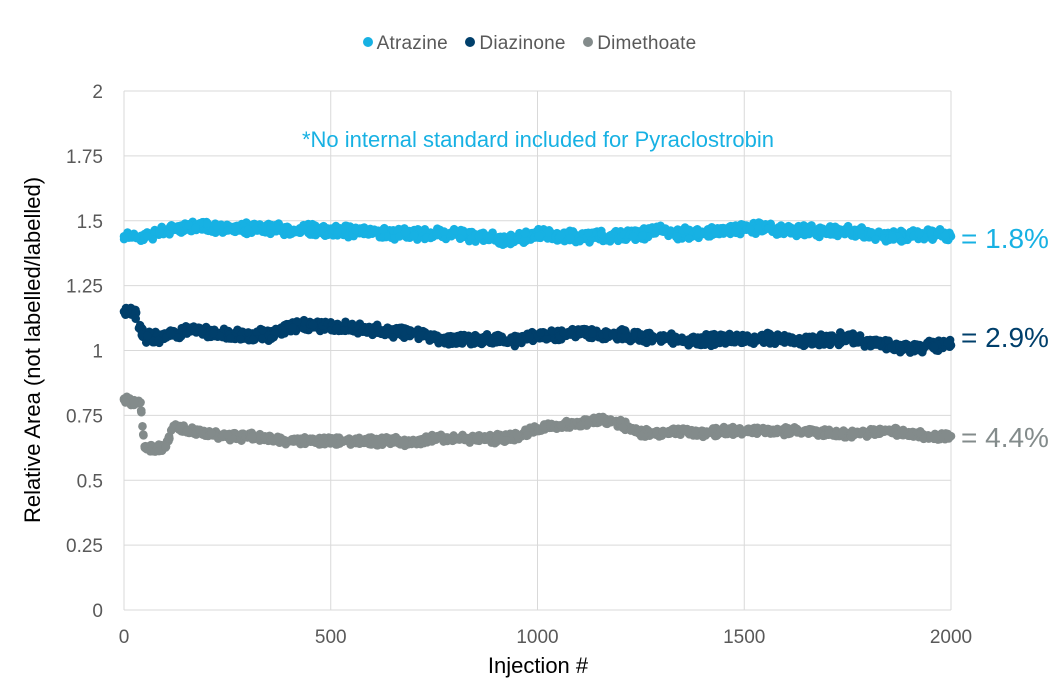 This screenshot has height=685, width=1059. Describe the element at coordinates (84, 287) in the screenshot. I see `y-tick-label: 1.25` at that location.